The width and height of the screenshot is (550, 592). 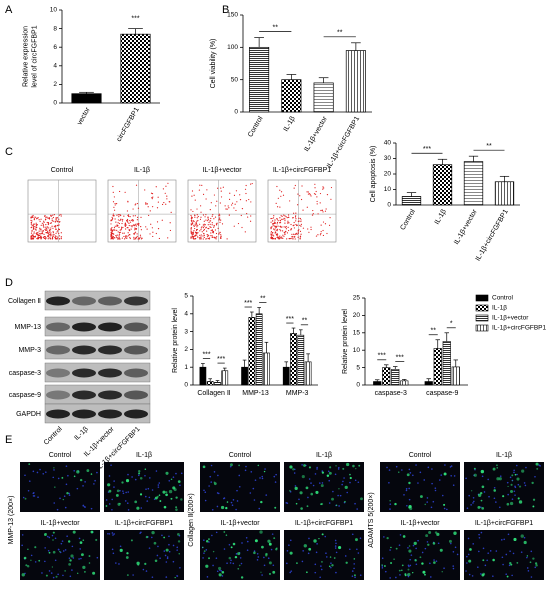 I want to click on condition-label: IL-1β, so click(x=324, y=455).